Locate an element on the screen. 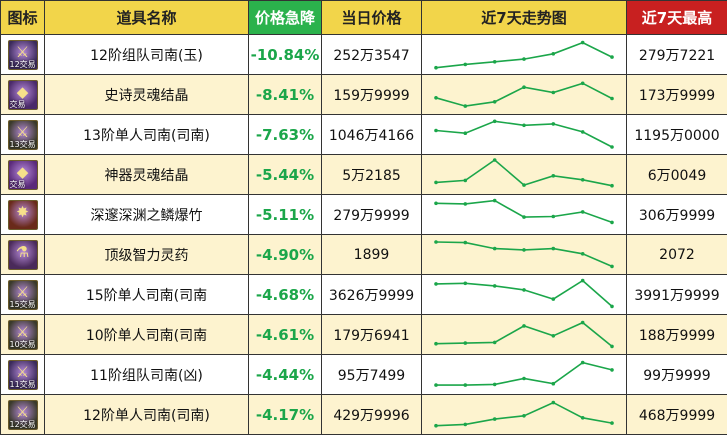  item-icon-tag: 10交易 is located at coordinates (23, 344).